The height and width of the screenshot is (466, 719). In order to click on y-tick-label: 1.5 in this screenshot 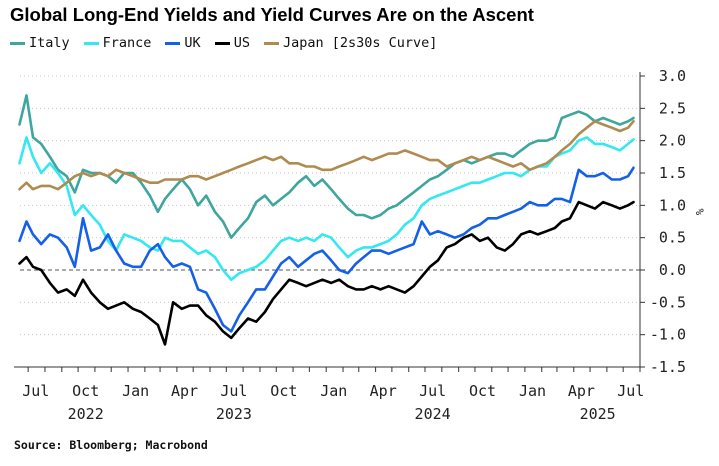, I will do `click(672, 173)`.